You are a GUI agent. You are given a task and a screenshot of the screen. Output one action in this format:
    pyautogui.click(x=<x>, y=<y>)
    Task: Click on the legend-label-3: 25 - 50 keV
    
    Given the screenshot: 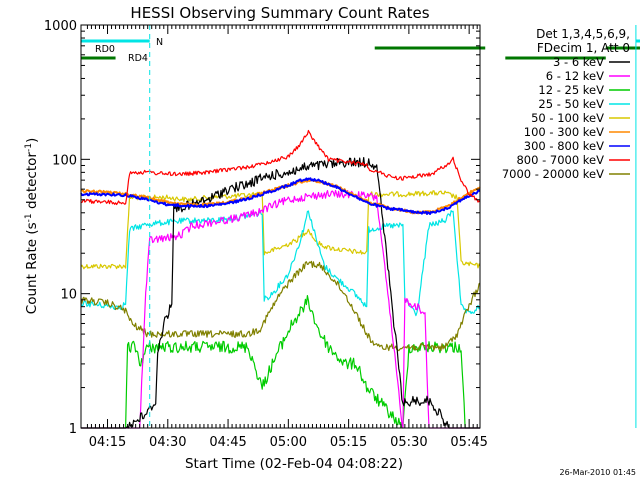 What is the action you would take?
    pyautogui.click(x=571, y=104)
    